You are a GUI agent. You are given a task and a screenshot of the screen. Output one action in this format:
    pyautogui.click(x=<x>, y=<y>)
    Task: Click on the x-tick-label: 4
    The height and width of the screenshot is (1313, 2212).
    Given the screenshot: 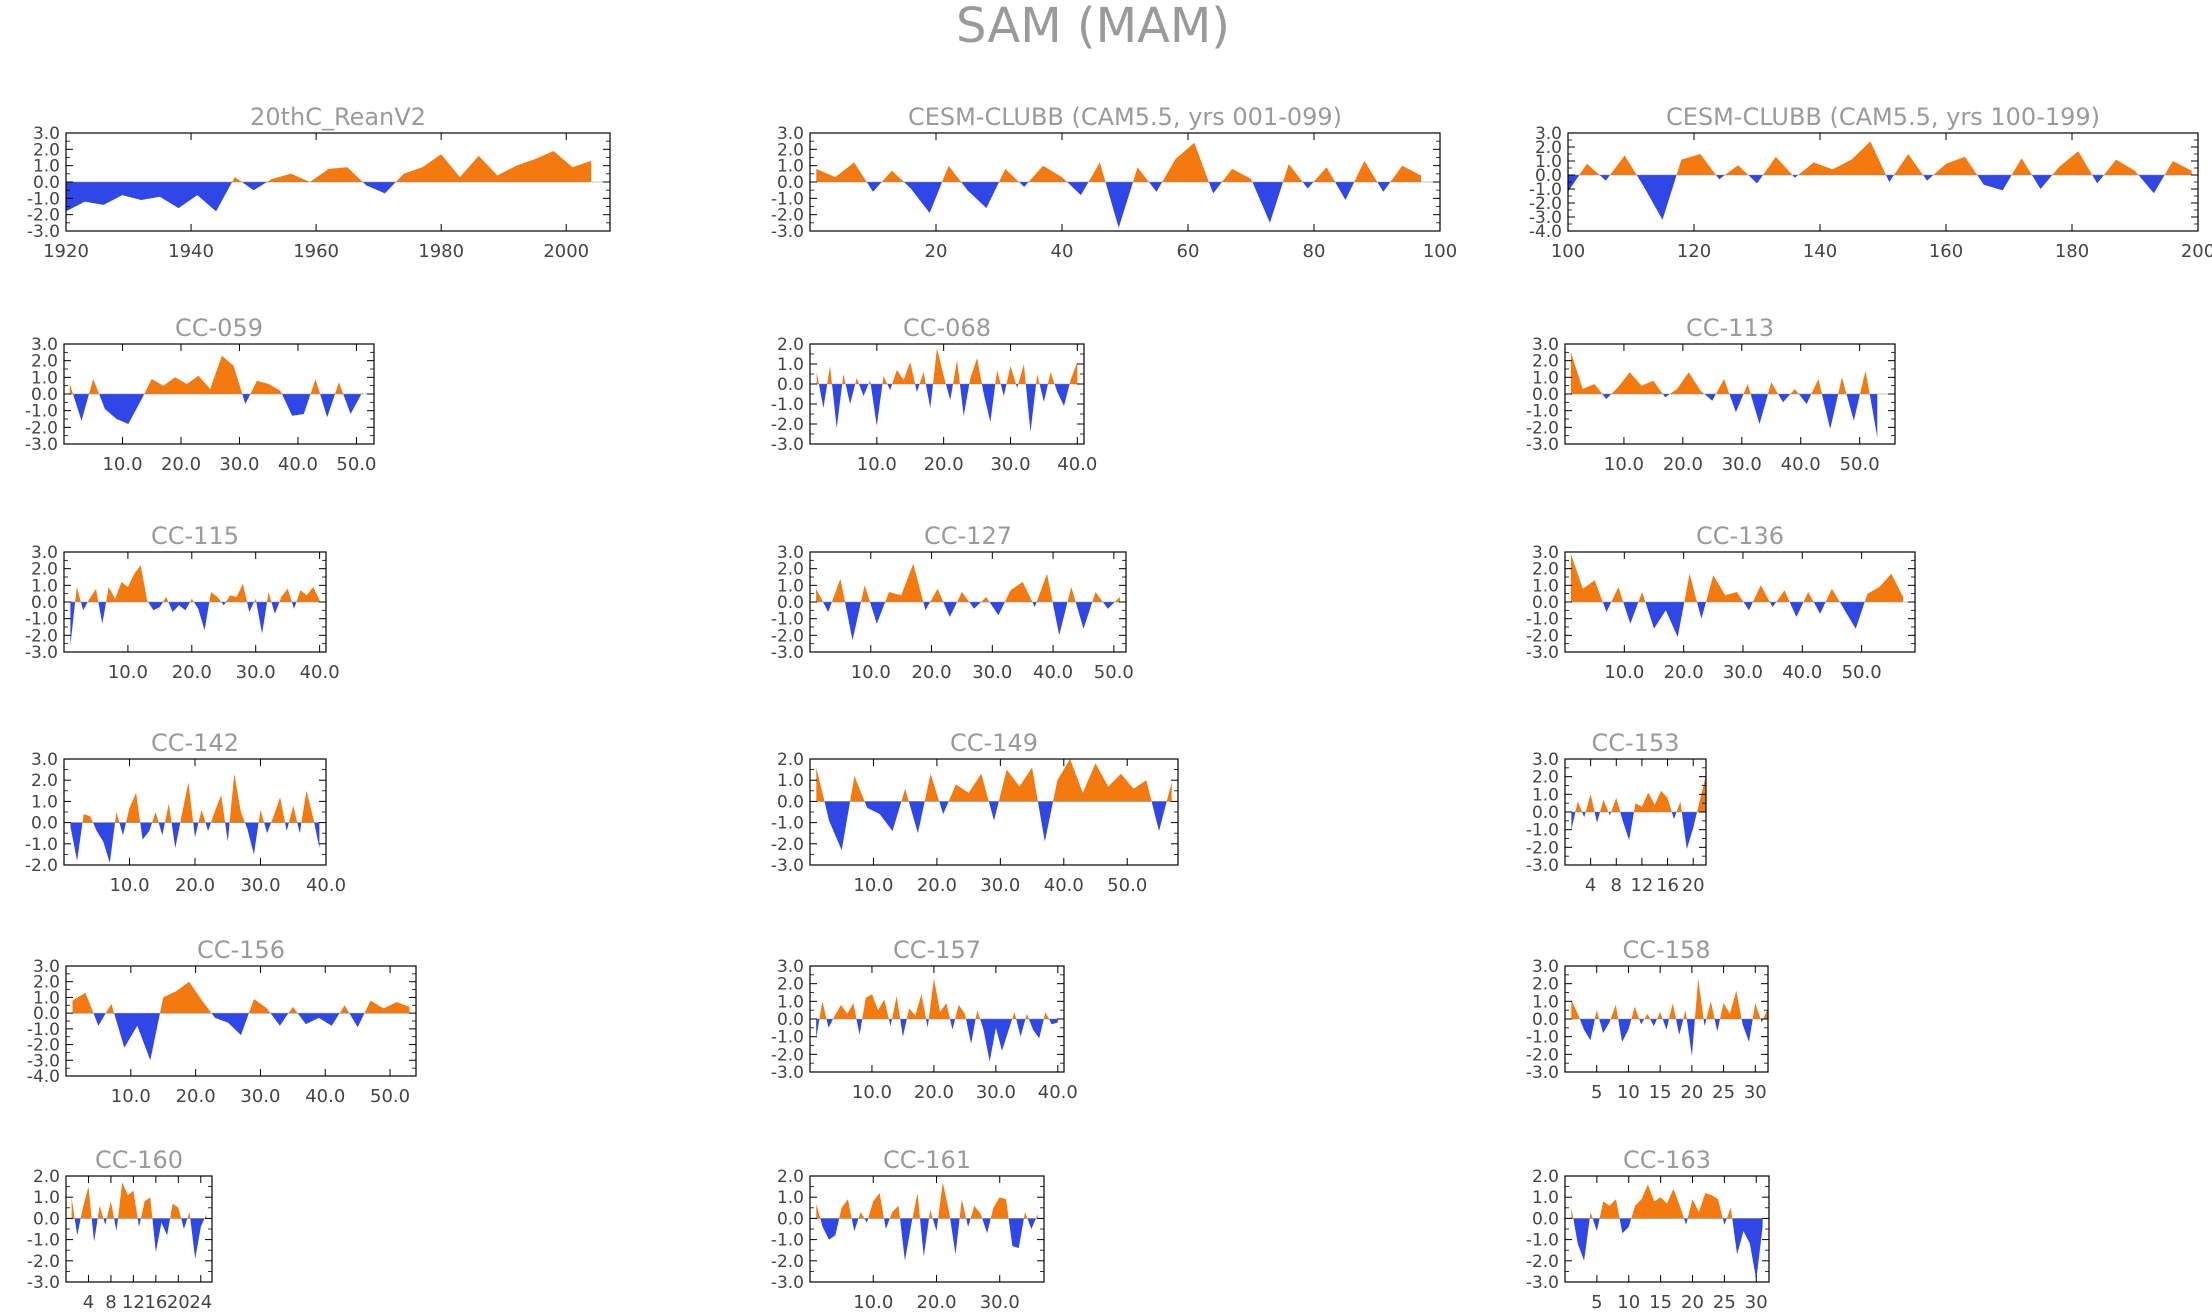 What is the action you would take?
    pyautogui.click(x=1590, y=885)
    